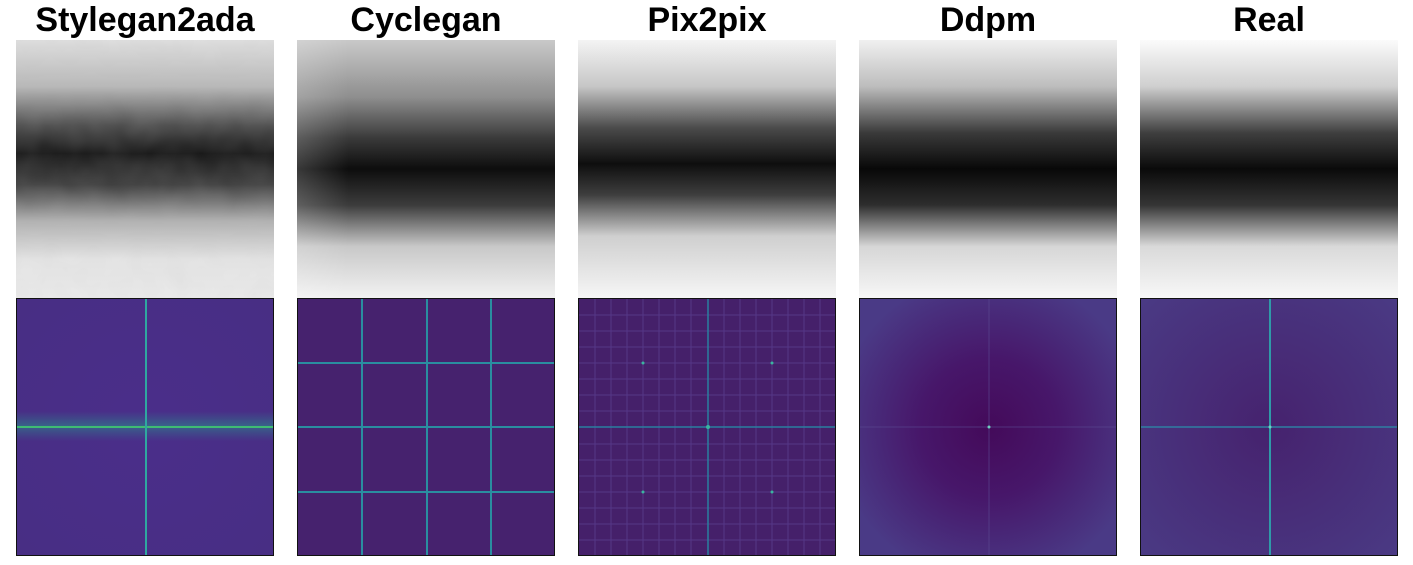 The image size is (1413, 565). What do you see at coordinates (1269, 20) in the screenshot?
I see `column-title-real: Real` at bounding box center [1269, 20].